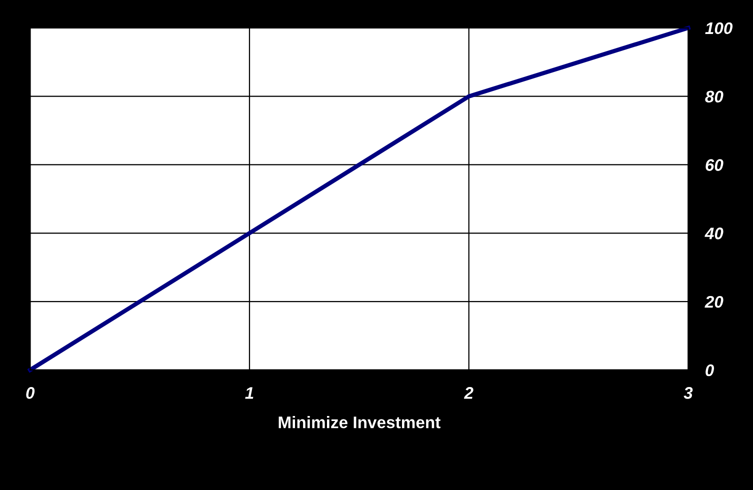 The height and width of the screenshot is (490, 753). Describe the element at coordinates (714, 96) in the screenshot. I see `y-tick-label: 80` at that location.